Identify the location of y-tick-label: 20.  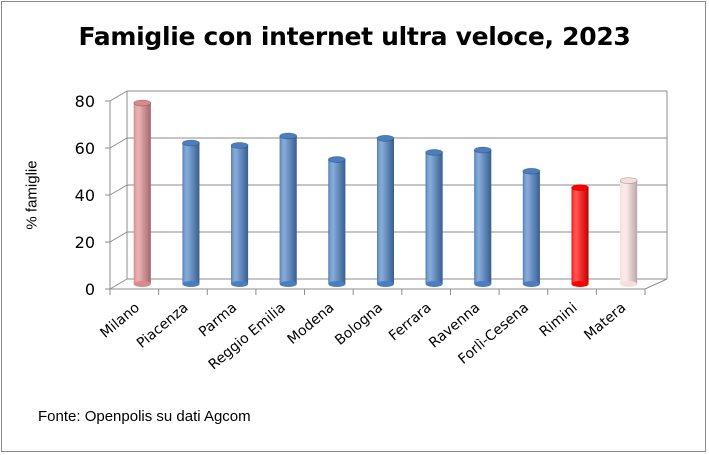
(85, 242).